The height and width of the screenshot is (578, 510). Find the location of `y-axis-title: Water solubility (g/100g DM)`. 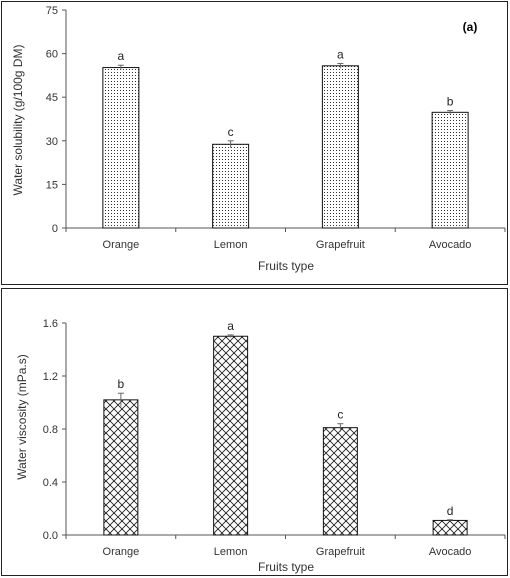

y-axis-title: Water solubility (g/100g DM) is located at coordinates (18, 120).